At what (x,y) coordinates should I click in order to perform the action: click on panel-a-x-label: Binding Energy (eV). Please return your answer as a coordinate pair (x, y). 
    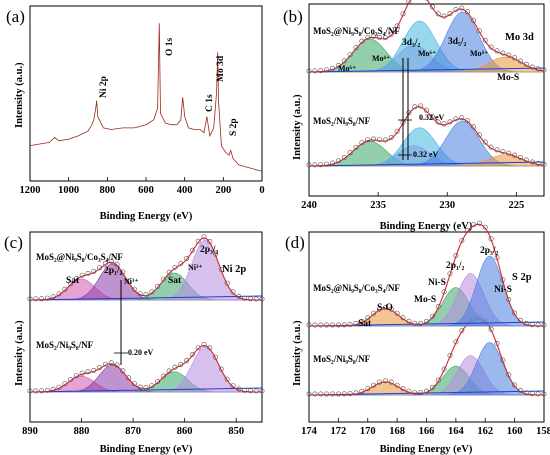
    Looking at the image, I should click on (146, 216).